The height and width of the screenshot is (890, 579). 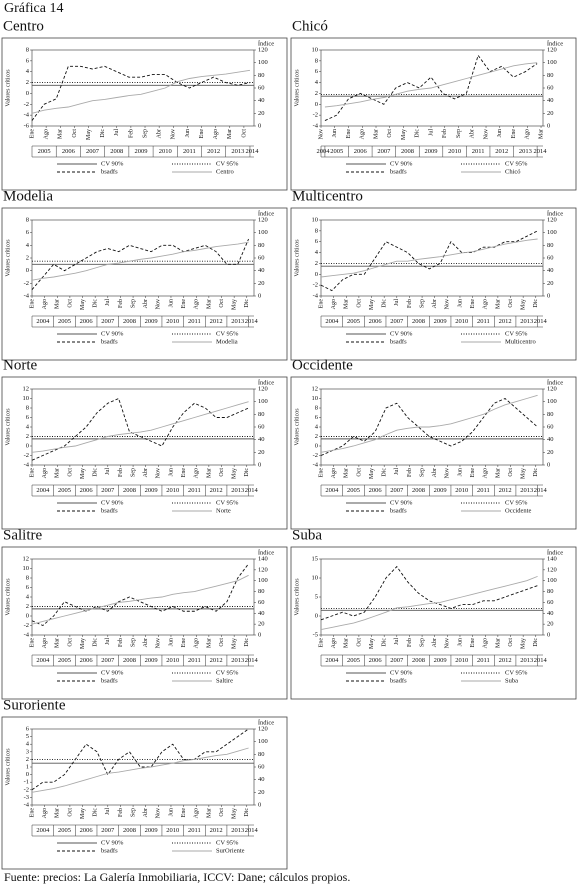 What do you see at coordinates (555, 382) in the screenshot?
I see `y2-axis-label: Índice` at bounding box center [555, 382].